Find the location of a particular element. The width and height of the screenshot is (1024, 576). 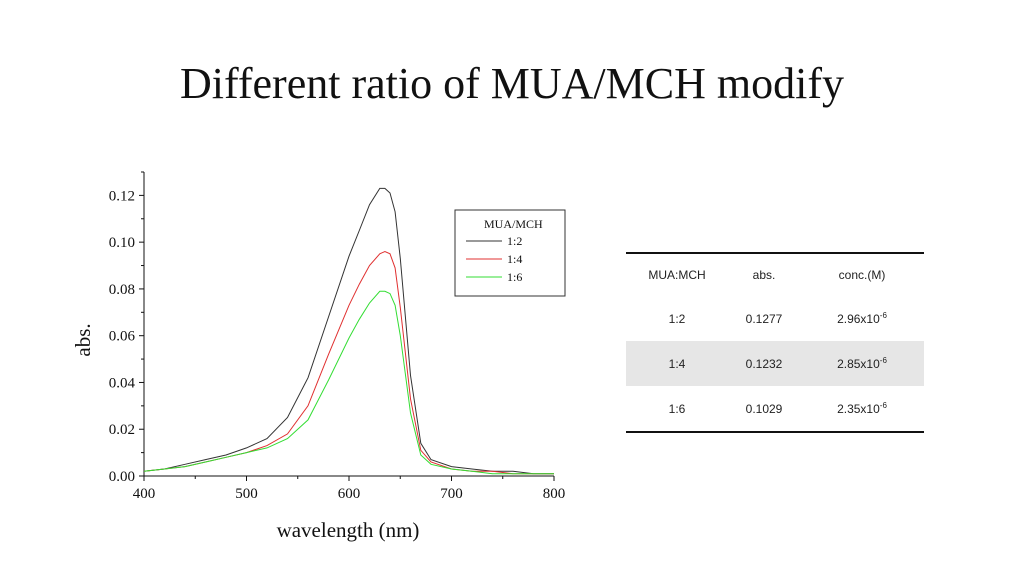

table-row: 1:6 0.1029 2.35x10⁻⁶ is located at coordinates (775, 409).